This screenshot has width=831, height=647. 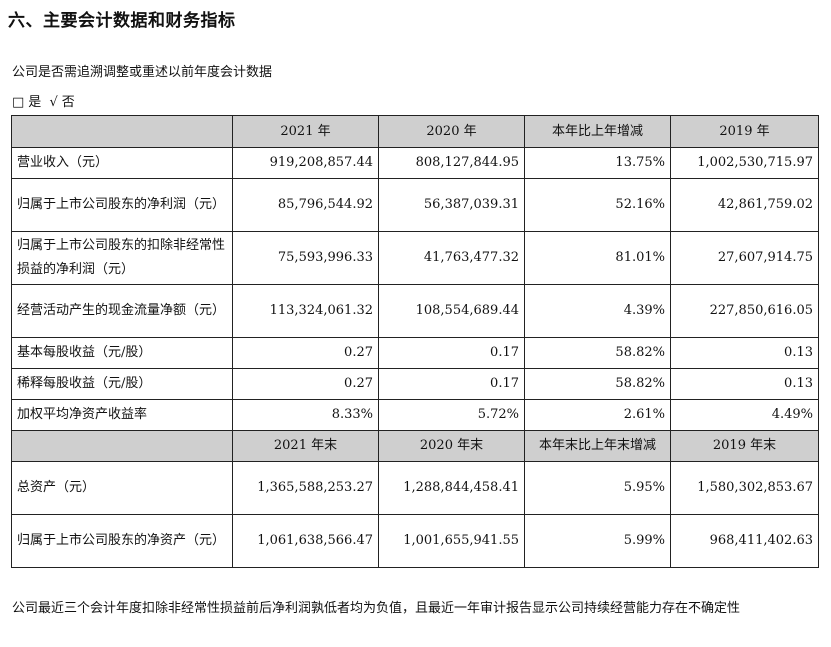 What do you see at coordinates (122, 384) in the screenshot?
I see `row-label: 稀释每股收益（元/股）` at bounding box center [122, 384].